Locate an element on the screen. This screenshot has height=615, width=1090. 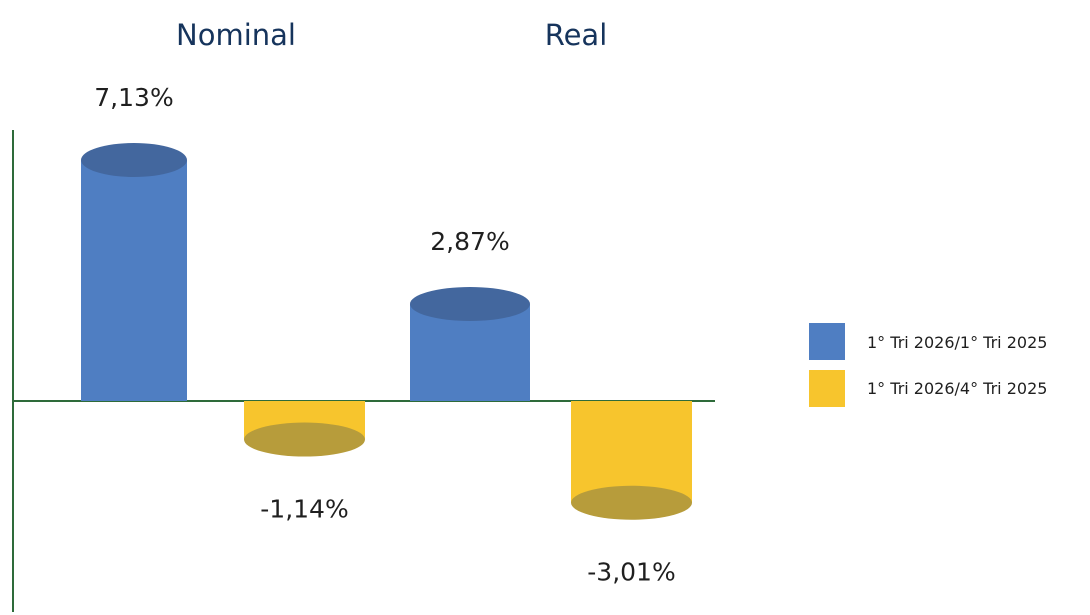
bar-1-nominal is located at coordinates (134, 272).